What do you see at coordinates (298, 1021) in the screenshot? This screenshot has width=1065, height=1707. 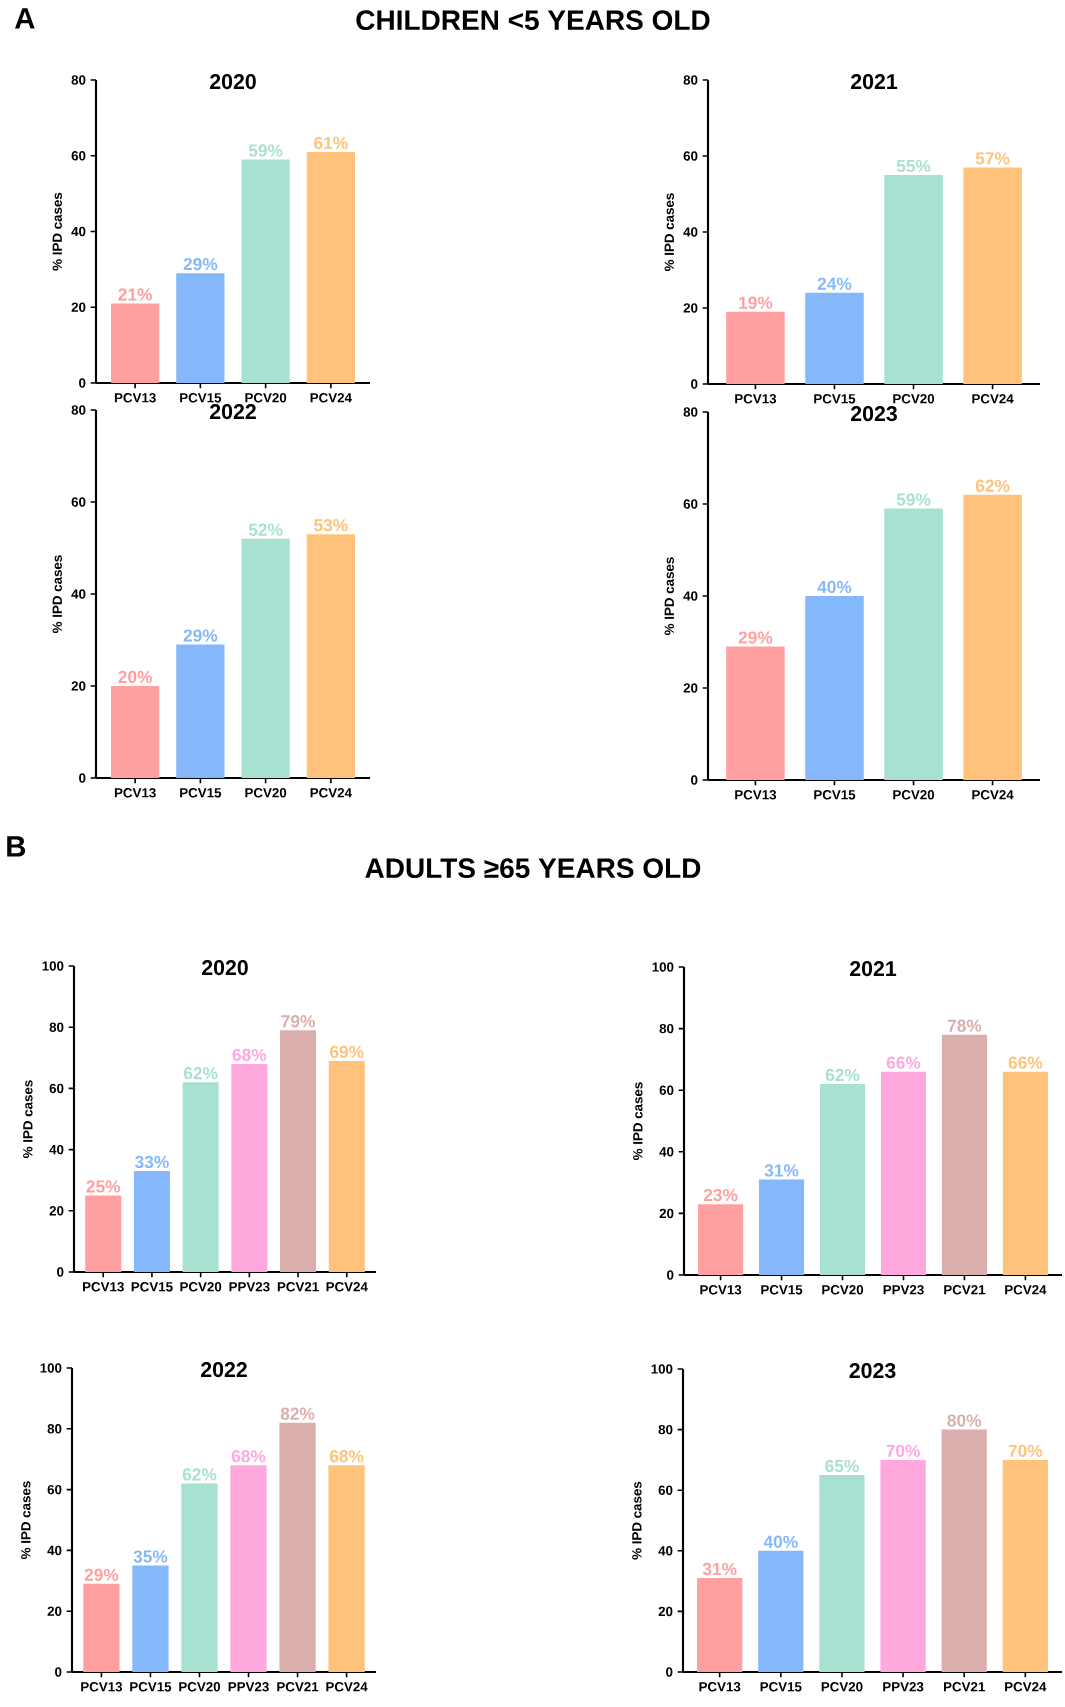 I see `data-label: 79%` at bounding box center [298, 1021].